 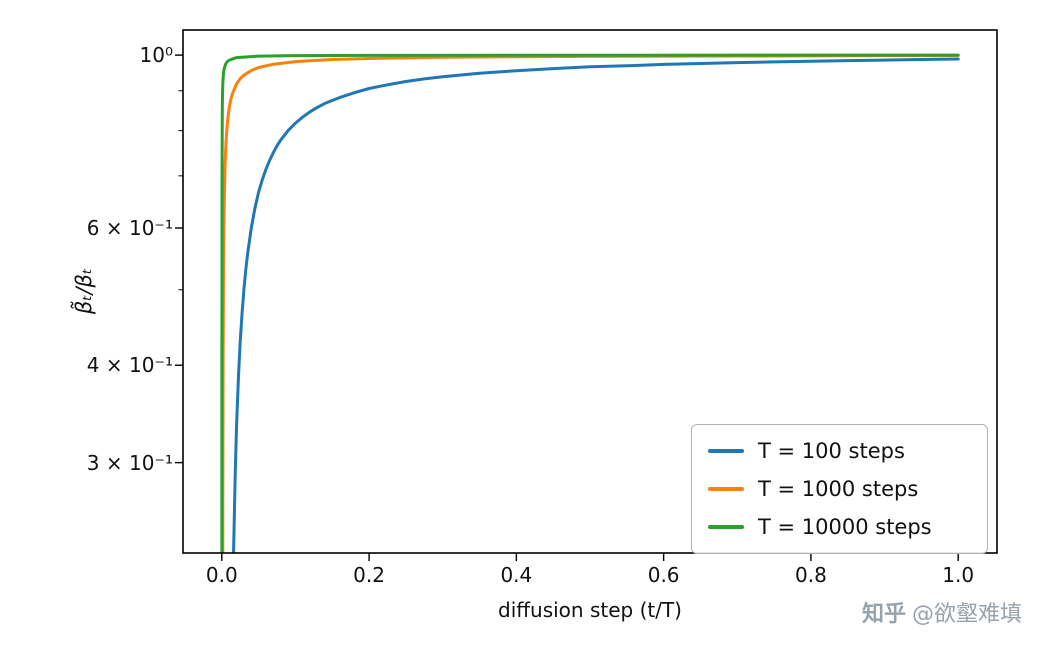 What do you see at coordinates (129, 365) in the screenshot?
I see `y-tick-label: 4 × 10⁻¹` at bounding box center [129, 365].